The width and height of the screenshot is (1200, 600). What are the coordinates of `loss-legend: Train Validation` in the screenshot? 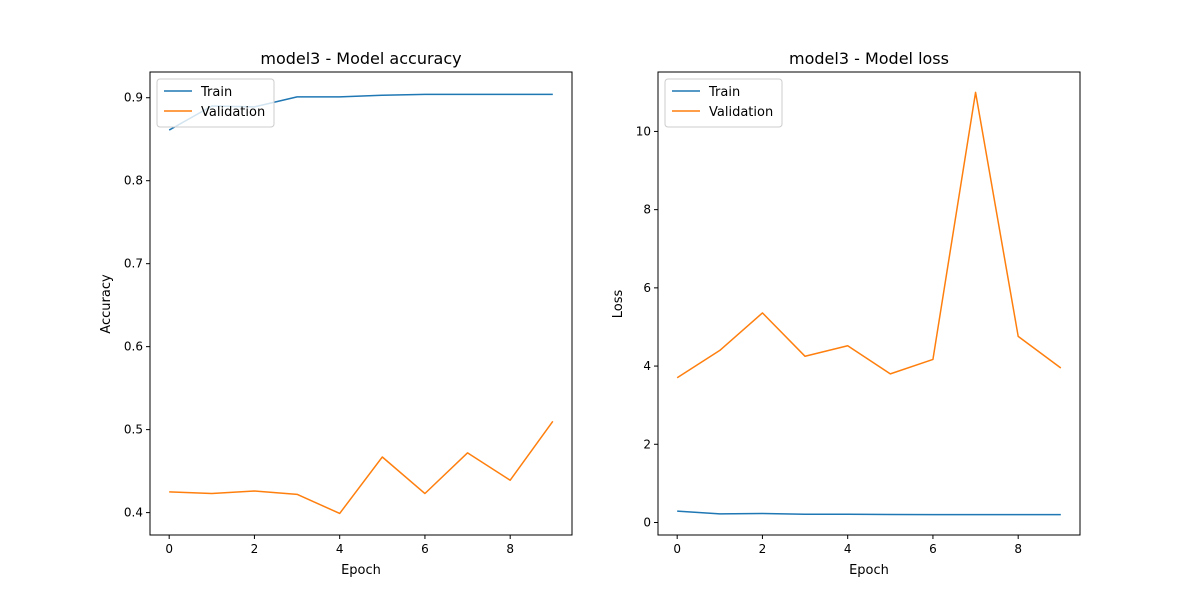 It's located at (723, 103).